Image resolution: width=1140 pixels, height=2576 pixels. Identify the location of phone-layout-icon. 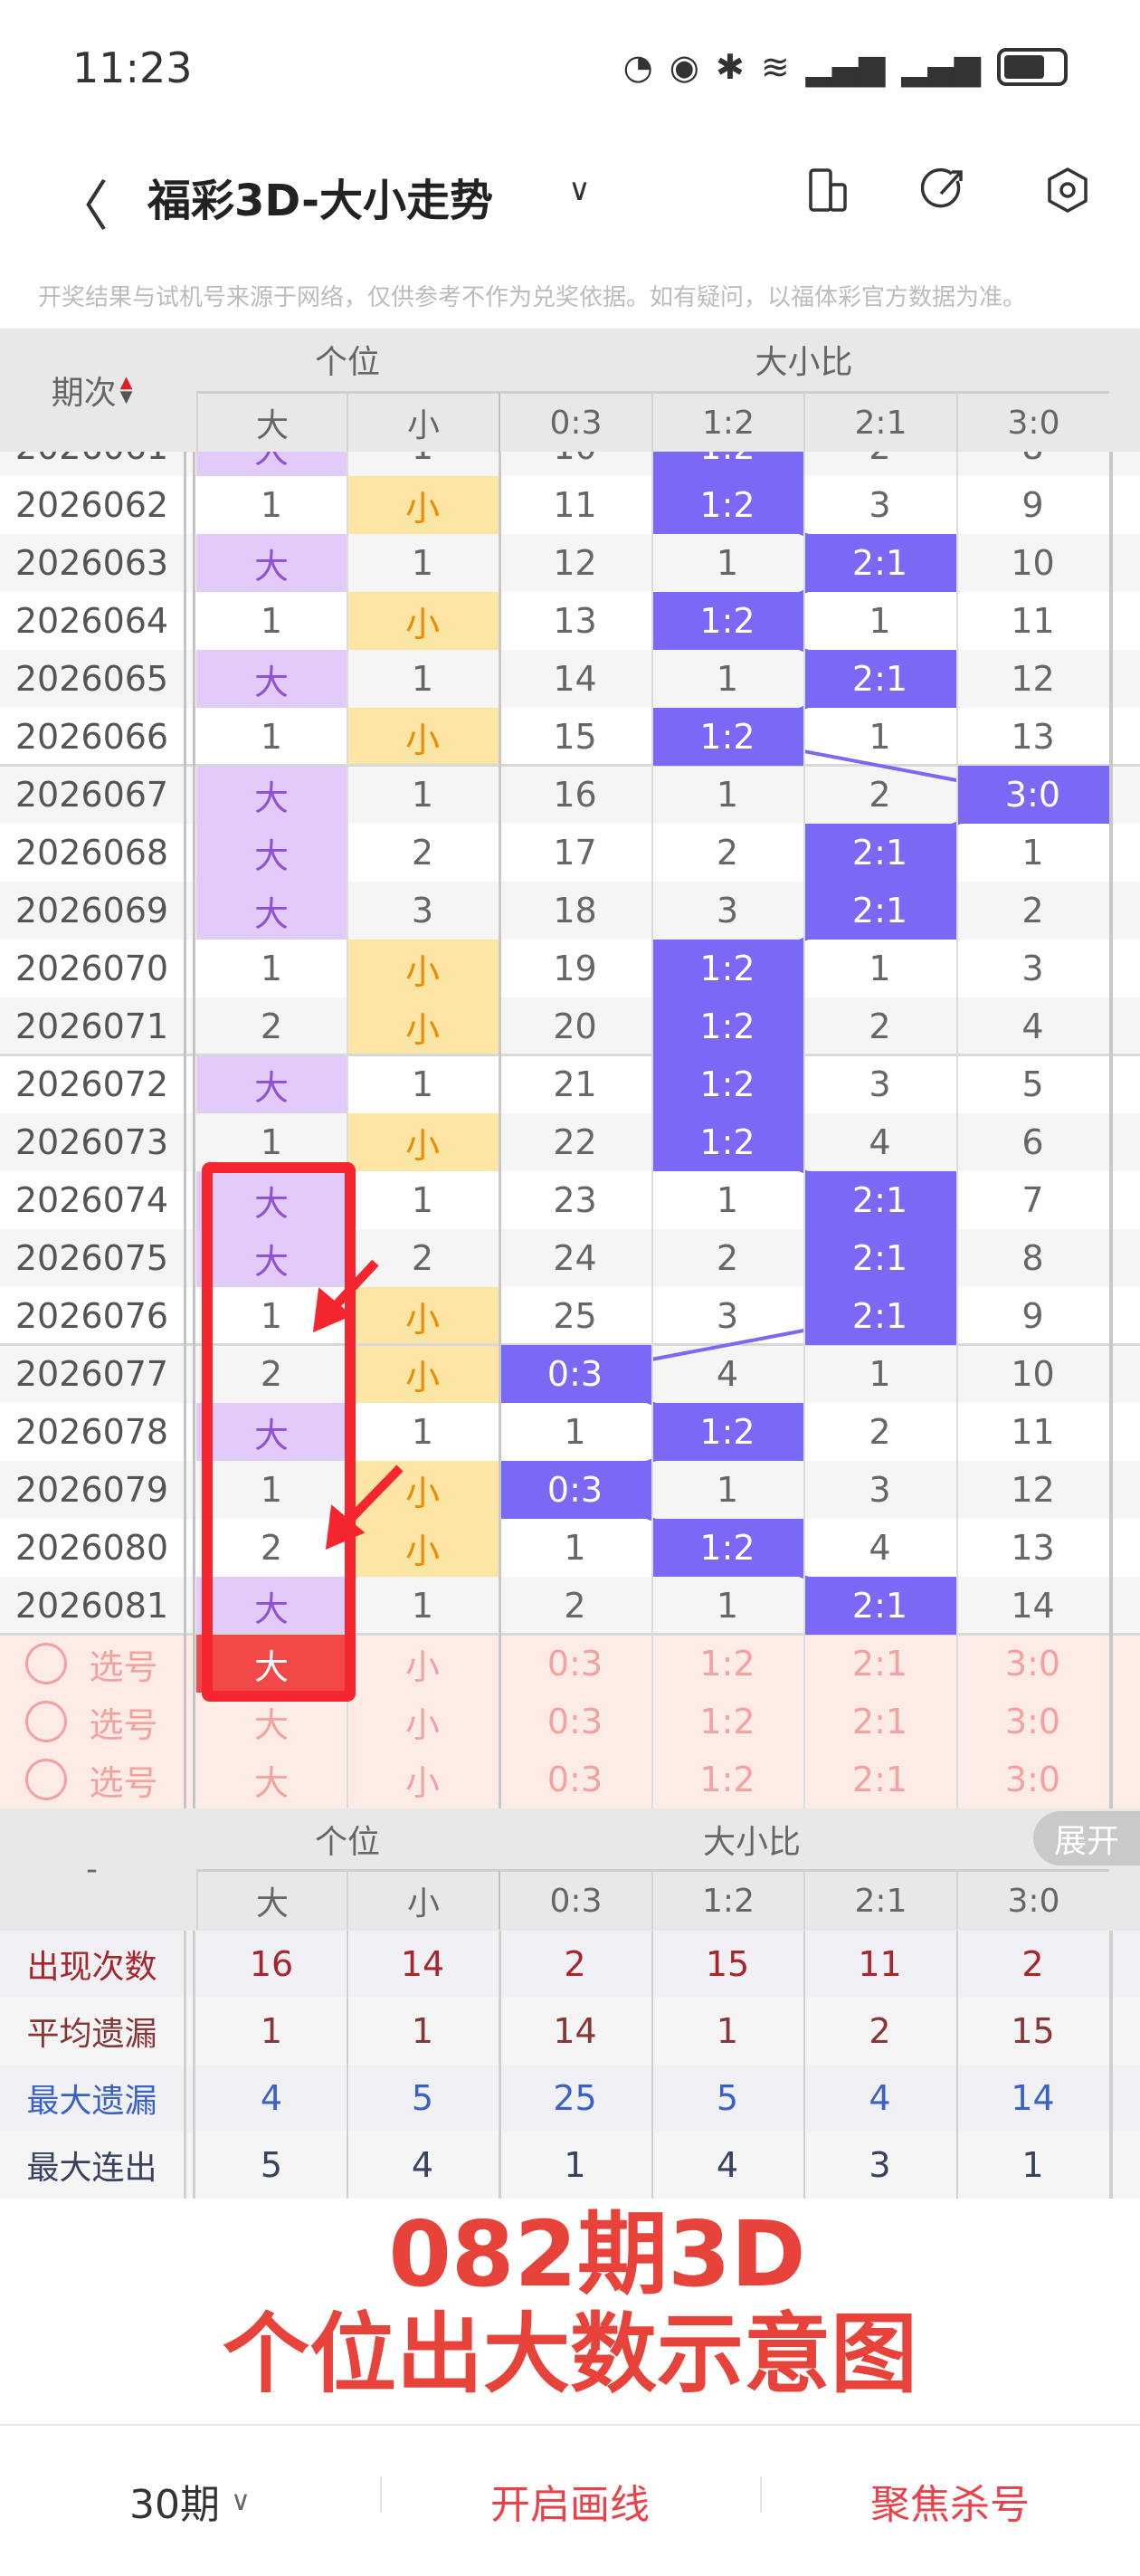
(829, 190).